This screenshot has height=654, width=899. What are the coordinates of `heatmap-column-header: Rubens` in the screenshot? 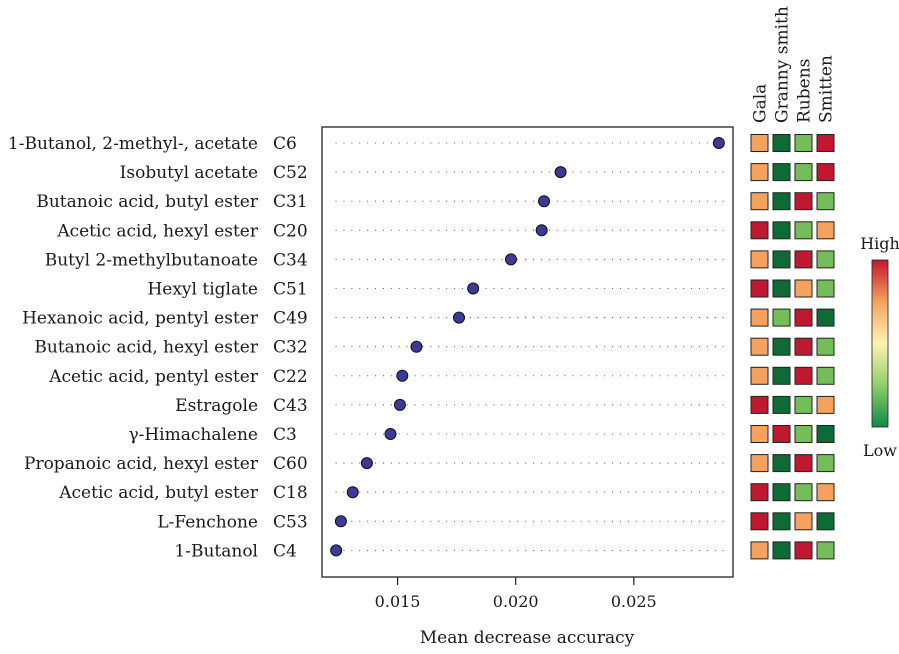 It's located at (805, 91).